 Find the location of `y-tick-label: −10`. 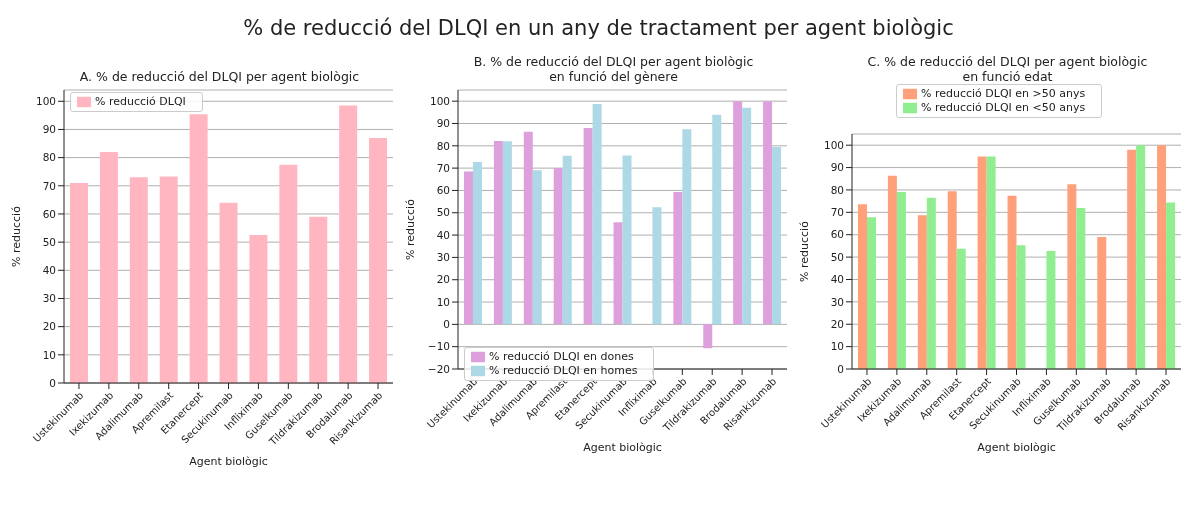

y-tick-label: −10 is located at coordinates (438, 346).